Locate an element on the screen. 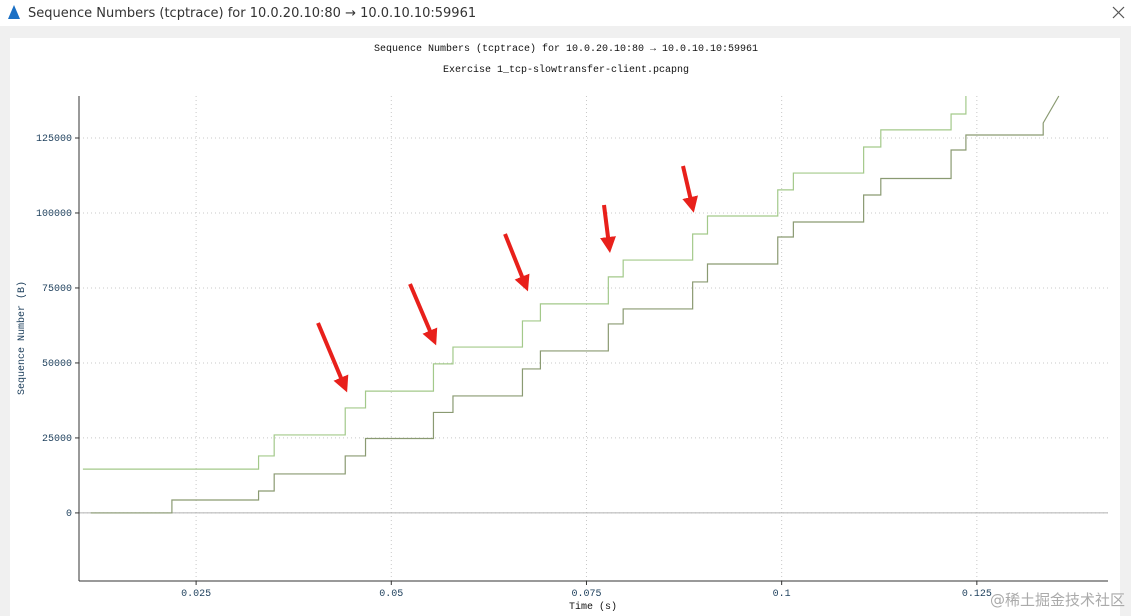  app-icon is located at coordinates (14, 12).